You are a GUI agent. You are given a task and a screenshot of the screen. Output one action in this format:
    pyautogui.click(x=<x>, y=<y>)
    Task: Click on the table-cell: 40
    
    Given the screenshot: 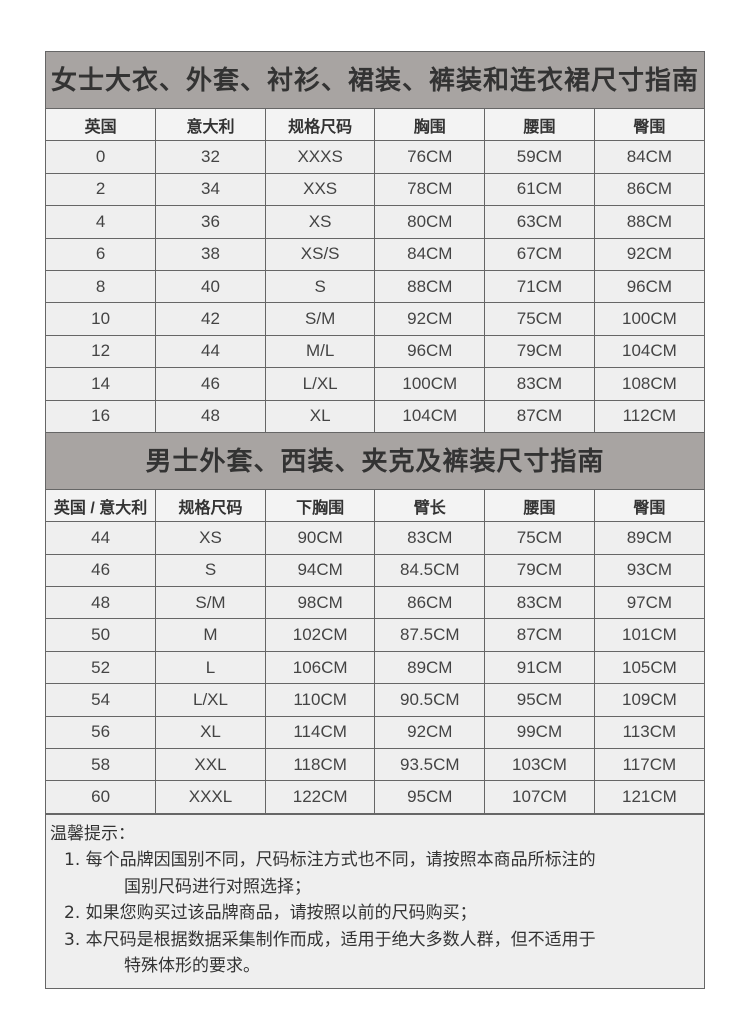 What is the action you would take?
    pyautogui.click(x=210, y=286)
    